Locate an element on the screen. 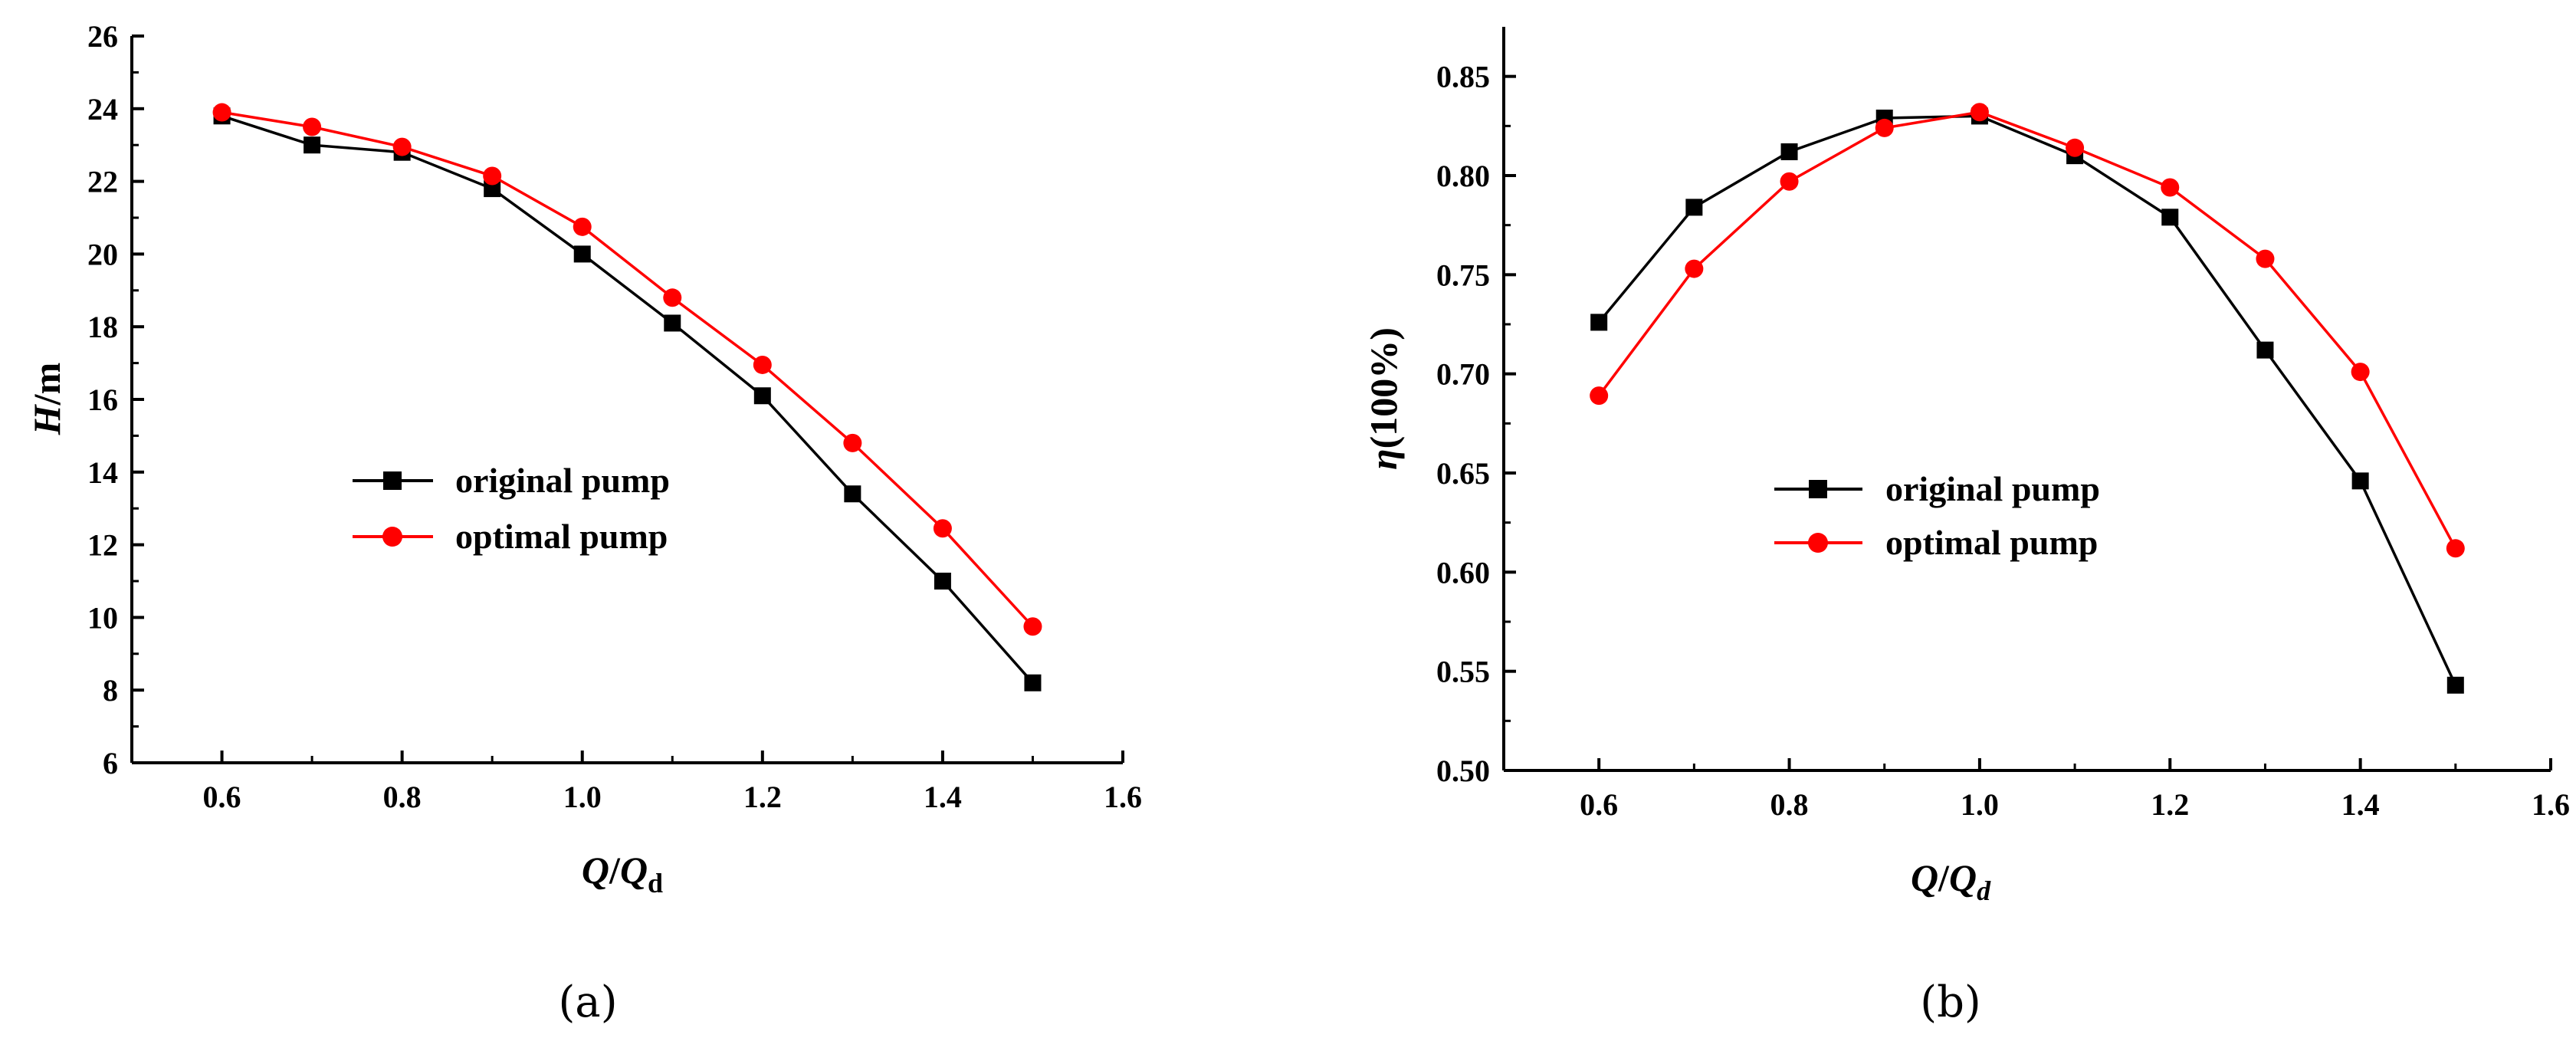 The width and height of the screenshot is (2576, 1061). chart-a-ylabel-unit: /m is located at coordinates (46, 384).